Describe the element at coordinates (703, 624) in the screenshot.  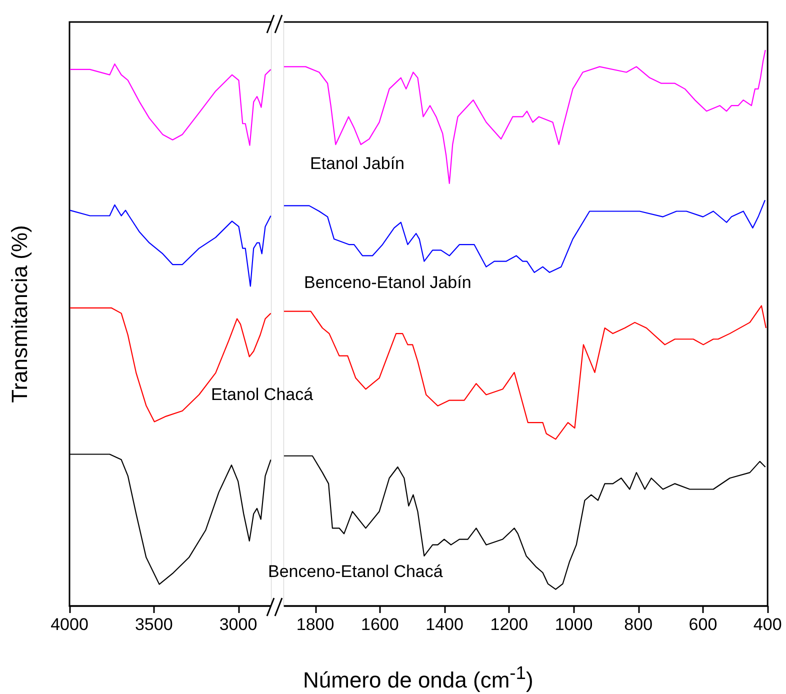
I see `x-tick-label: 600` at that location.